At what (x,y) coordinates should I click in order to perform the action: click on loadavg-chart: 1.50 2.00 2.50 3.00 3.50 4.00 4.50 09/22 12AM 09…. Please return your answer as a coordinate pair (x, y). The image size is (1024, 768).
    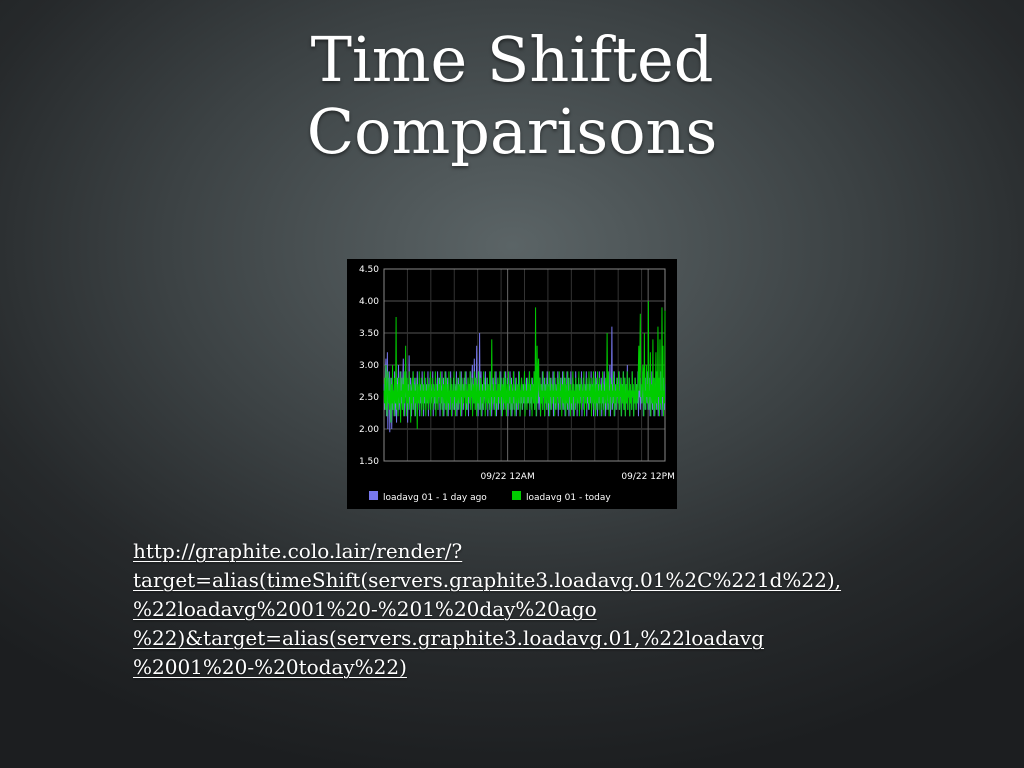
    Looking at the image, I should click on (512, 384).